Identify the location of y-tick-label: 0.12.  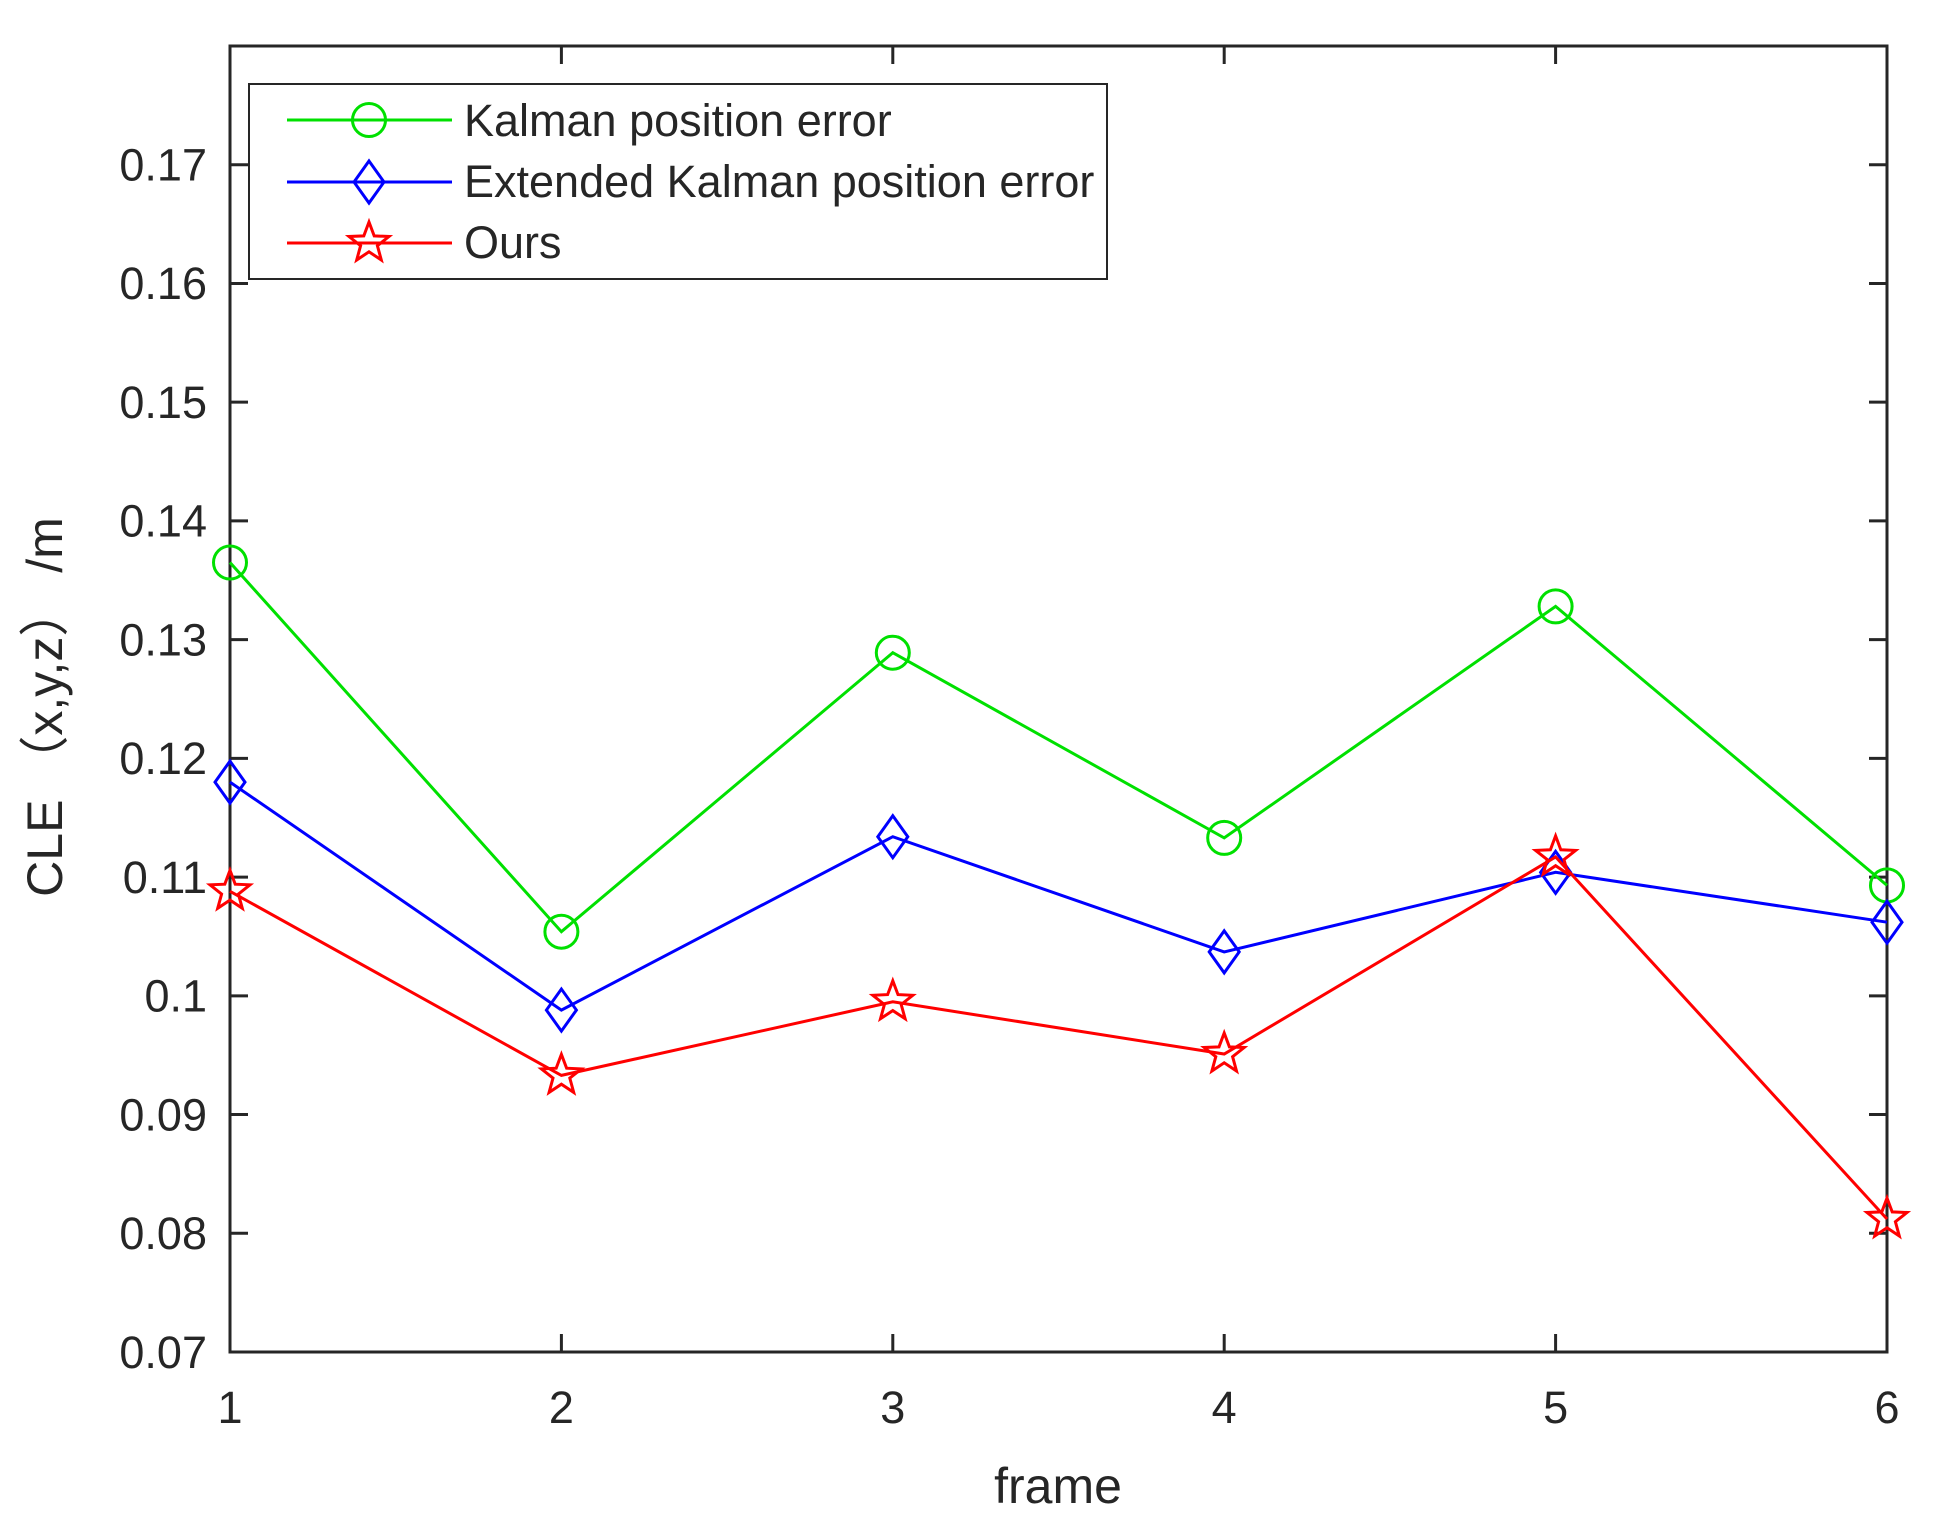
(163, 758).